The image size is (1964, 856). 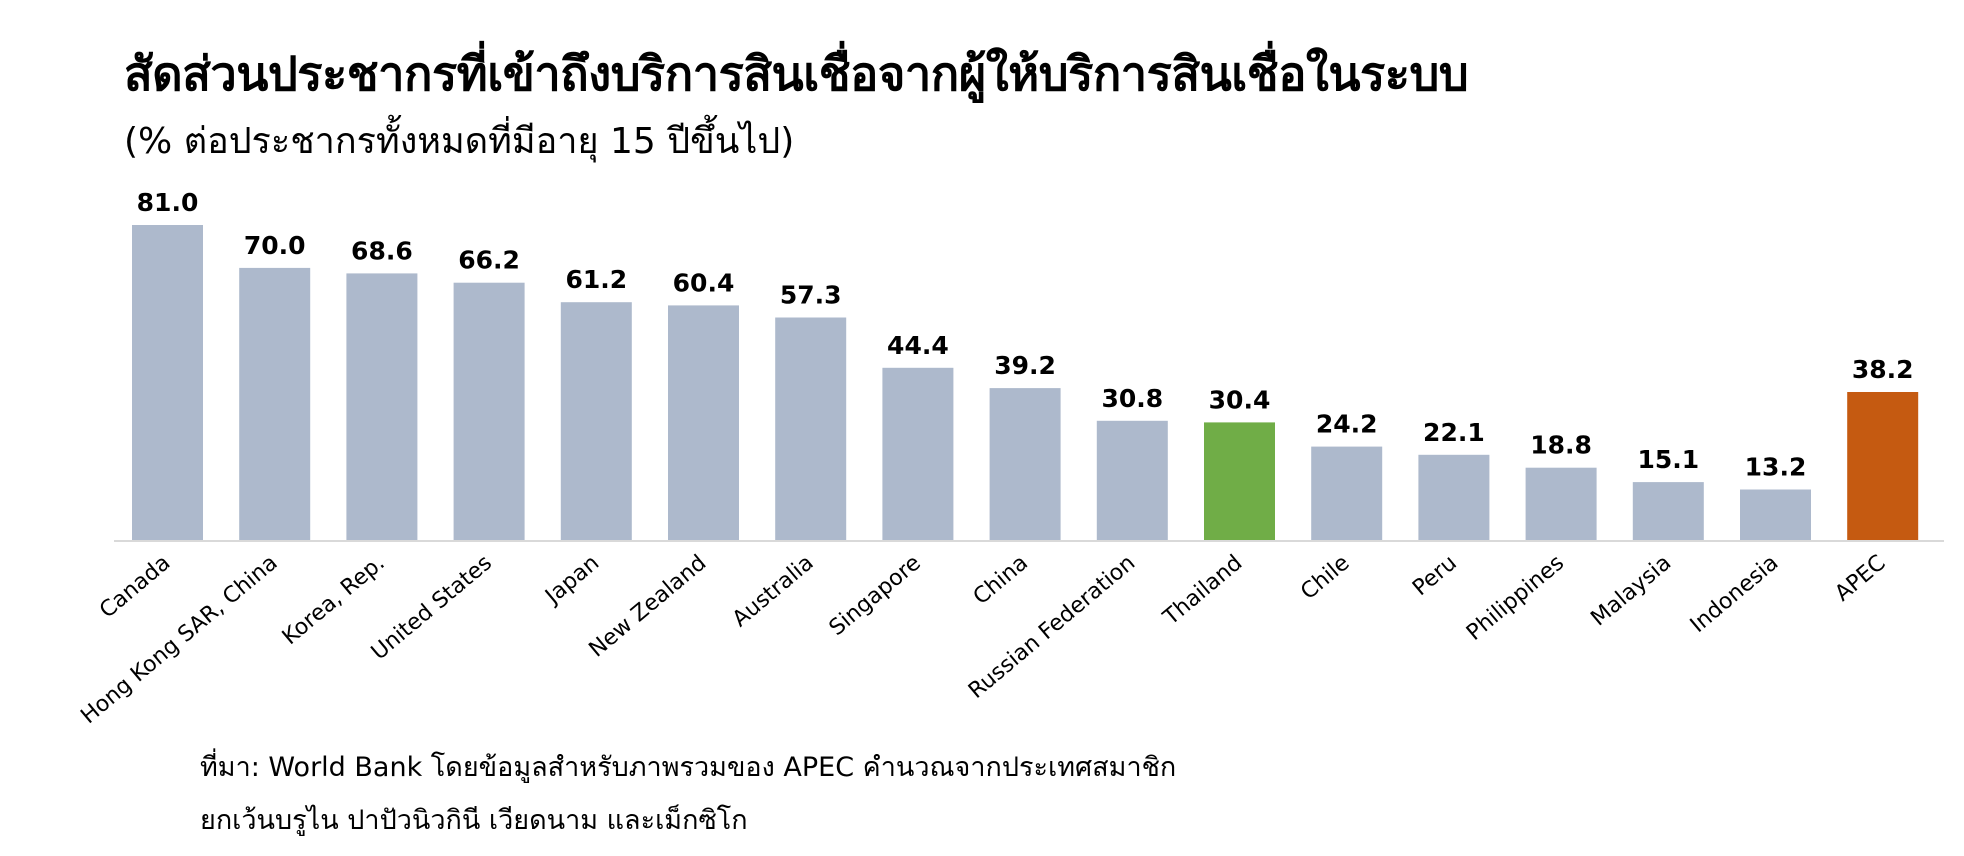 What do you see at coordinates (1561, 445) in the screenshot?
I see `value-label-philippines: 18.8` at bounding box center [1561, 445].